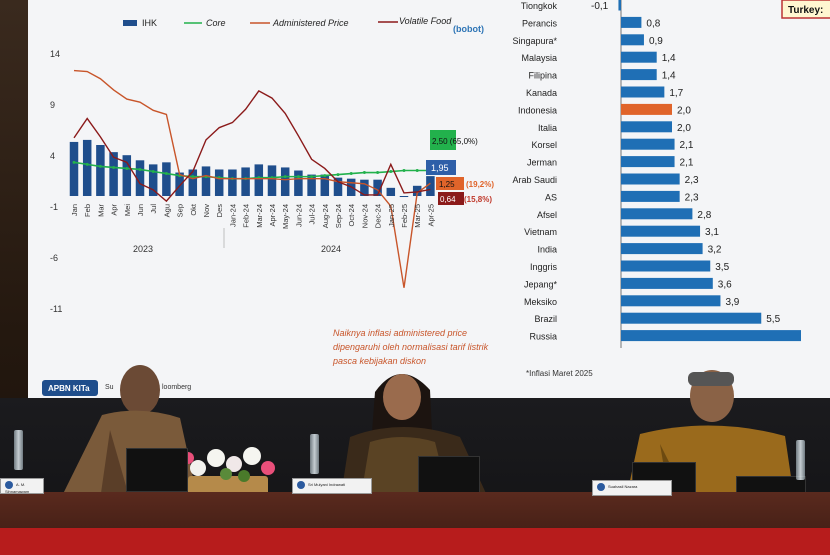 The height and width of the screenshot is (555, 830). I want to click on apbn-badge-label: APBN KITa, so click(69, 388).